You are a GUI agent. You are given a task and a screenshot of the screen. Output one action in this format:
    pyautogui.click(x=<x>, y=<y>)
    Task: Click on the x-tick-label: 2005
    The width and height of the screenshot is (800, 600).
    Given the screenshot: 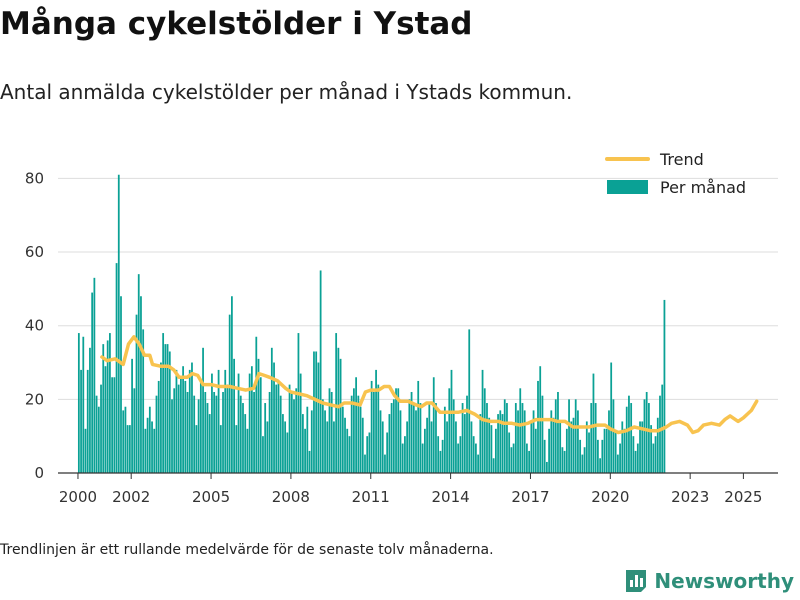 What is the action you would take?
    pyautogui.click(x=211, y=497)
    